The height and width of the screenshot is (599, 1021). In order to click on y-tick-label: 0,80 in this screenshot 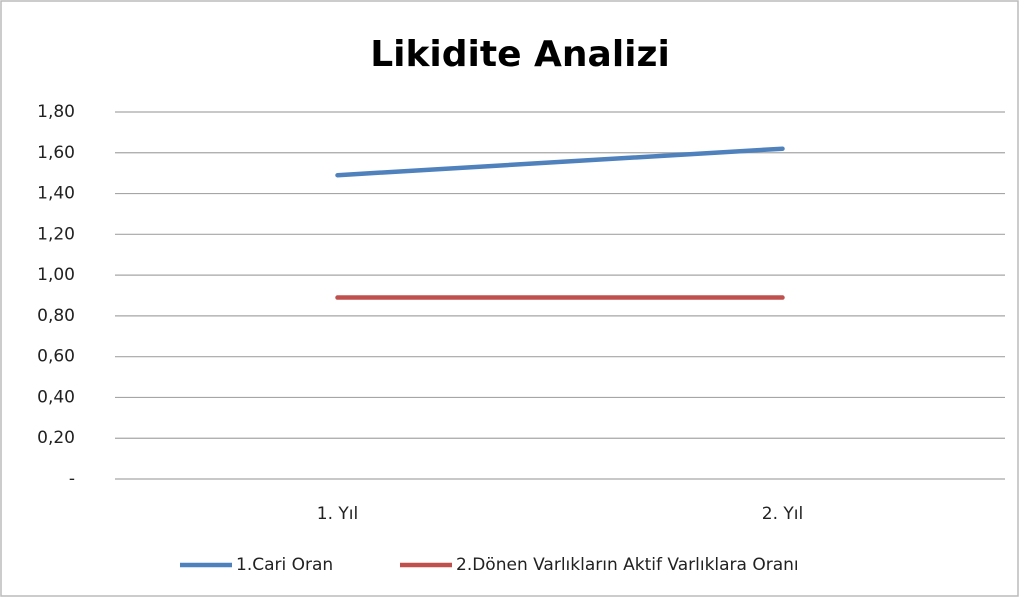, I will do `click(56, 316)`.